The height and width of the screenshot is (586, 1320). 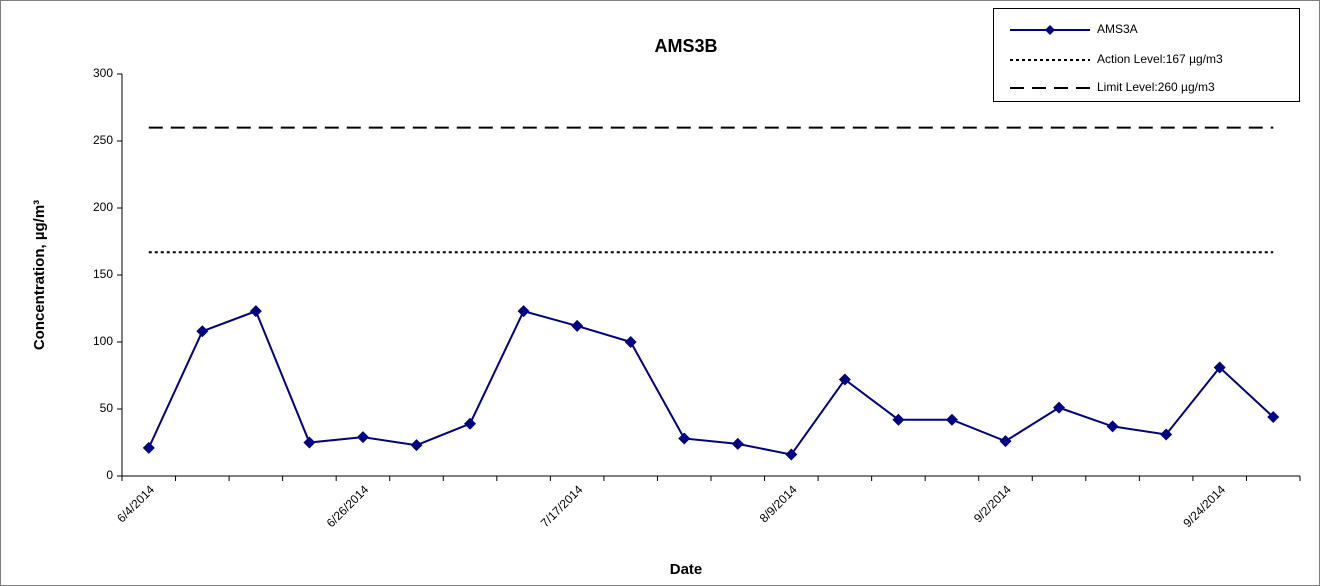 I want to click on legend-marker, so click(x=1050, y=30).